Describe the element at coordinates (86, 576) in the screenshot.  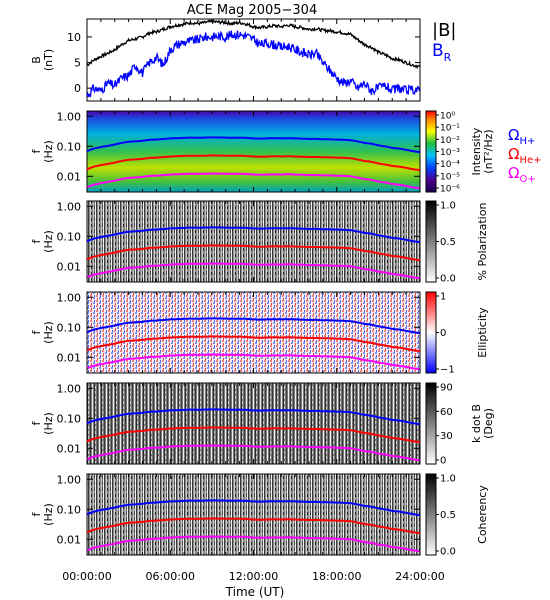
I see `x-tick-label: 00:00:00` at that location.